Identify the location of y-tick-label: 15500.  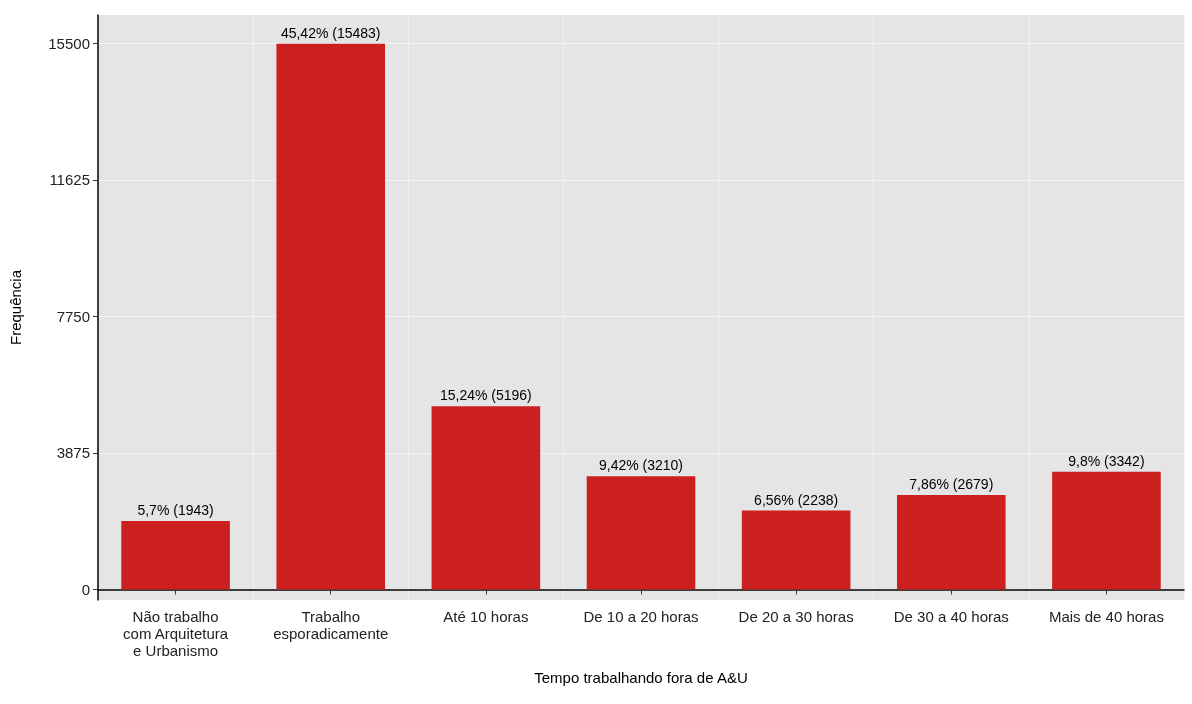
(69, 43).